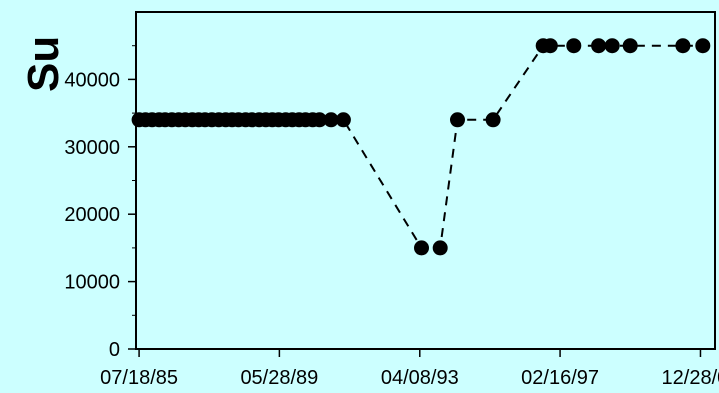 This screenshot has width=719, height=393. What do you see at coordinates (92, 283) in the screenshot?
I see `y-tick-label: 10000` at bounding box center [92, 283].